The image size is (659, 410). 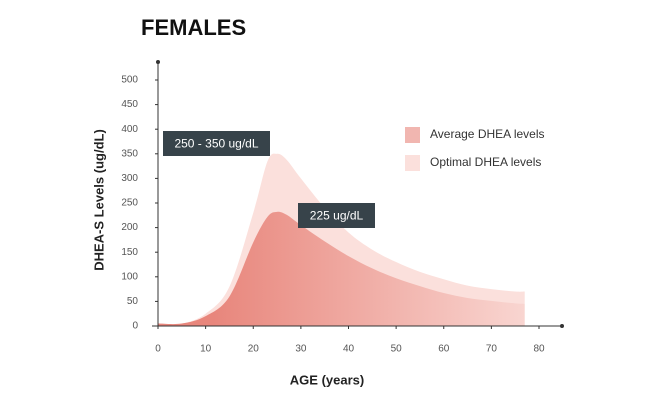 What do you see at coordinates (129, 252) in the screenshot?
I see `y-tick-label: 150` at bounding box center [129, 252].